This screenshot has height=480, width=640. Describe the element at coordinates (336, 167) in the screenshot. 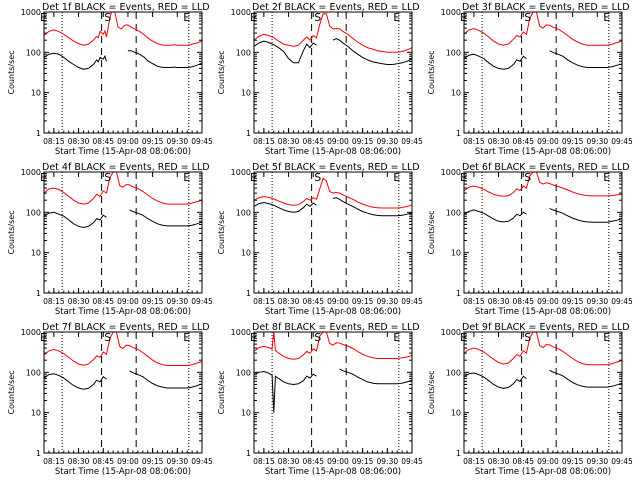

I see `chart-title: Det 5f BLACK = Events, RED = LLD` at that location.